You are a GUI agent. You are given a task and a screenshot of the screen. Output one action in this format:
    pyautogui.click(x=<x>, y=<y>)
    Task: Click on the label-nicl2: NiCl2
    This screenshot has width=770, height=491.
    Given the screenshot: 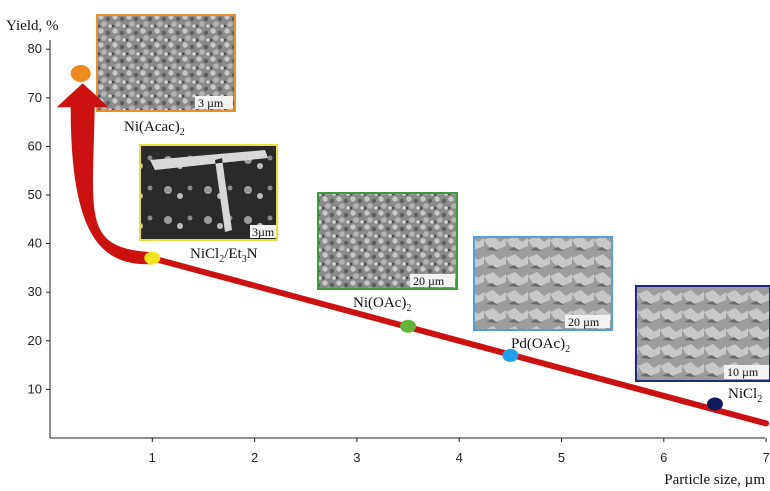 What is the action you would take?
    pyautogui.click(x=745, y=395)
    